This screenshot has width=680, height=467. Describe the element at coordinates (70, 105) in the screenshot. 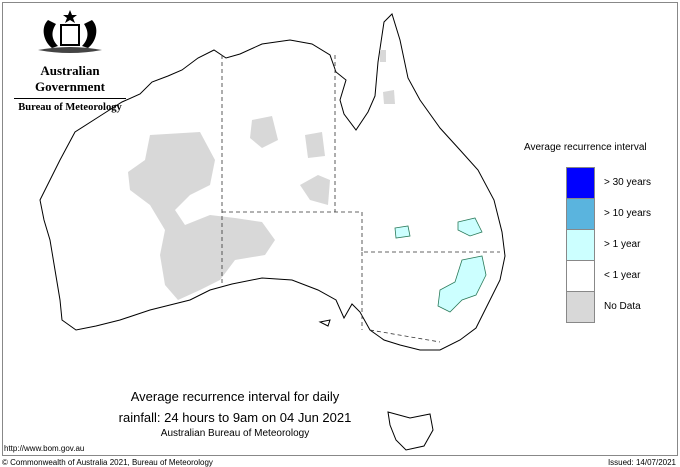

I see `bureau-name: Bureau of Meteorology` at that location.